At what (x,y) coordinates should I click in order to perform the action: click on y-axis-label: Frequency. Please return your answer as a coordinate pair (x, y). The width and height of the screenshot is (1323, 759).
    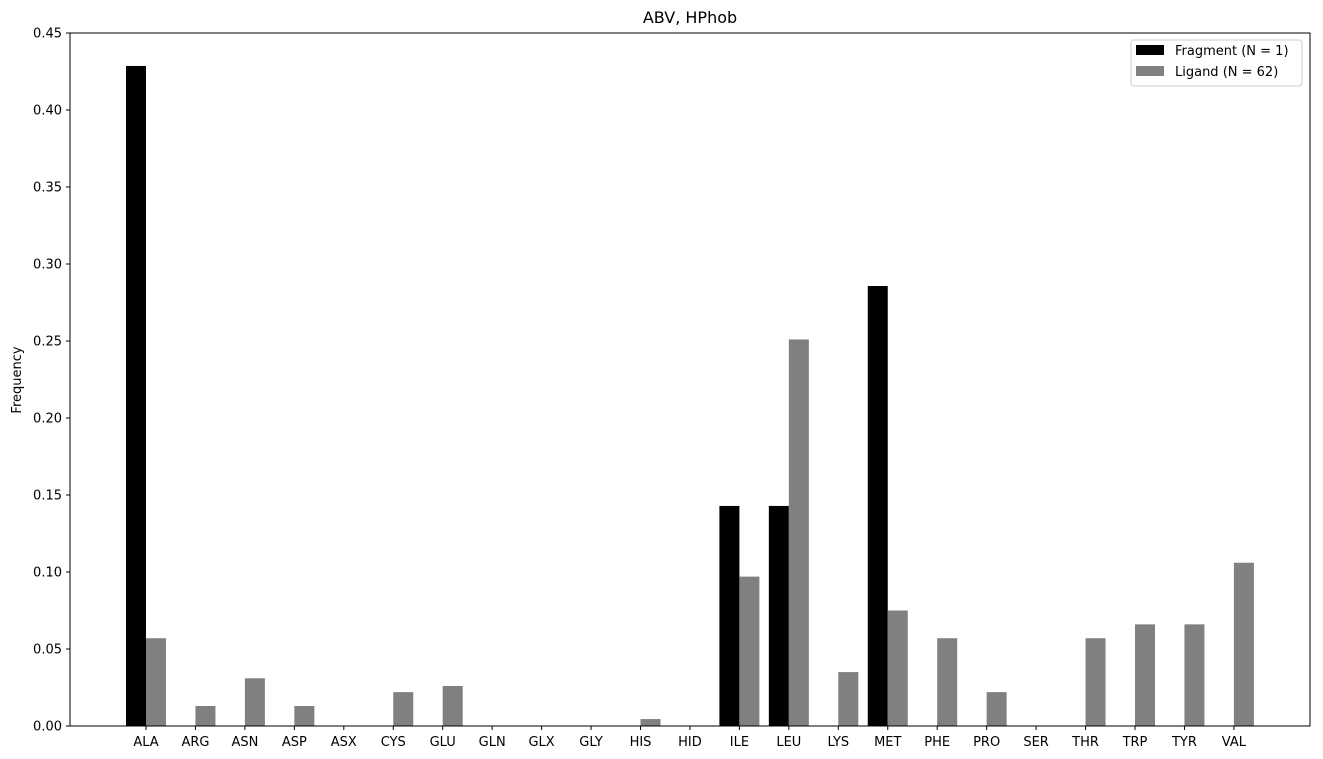
    Looking at the image, I should click on (17, 379).